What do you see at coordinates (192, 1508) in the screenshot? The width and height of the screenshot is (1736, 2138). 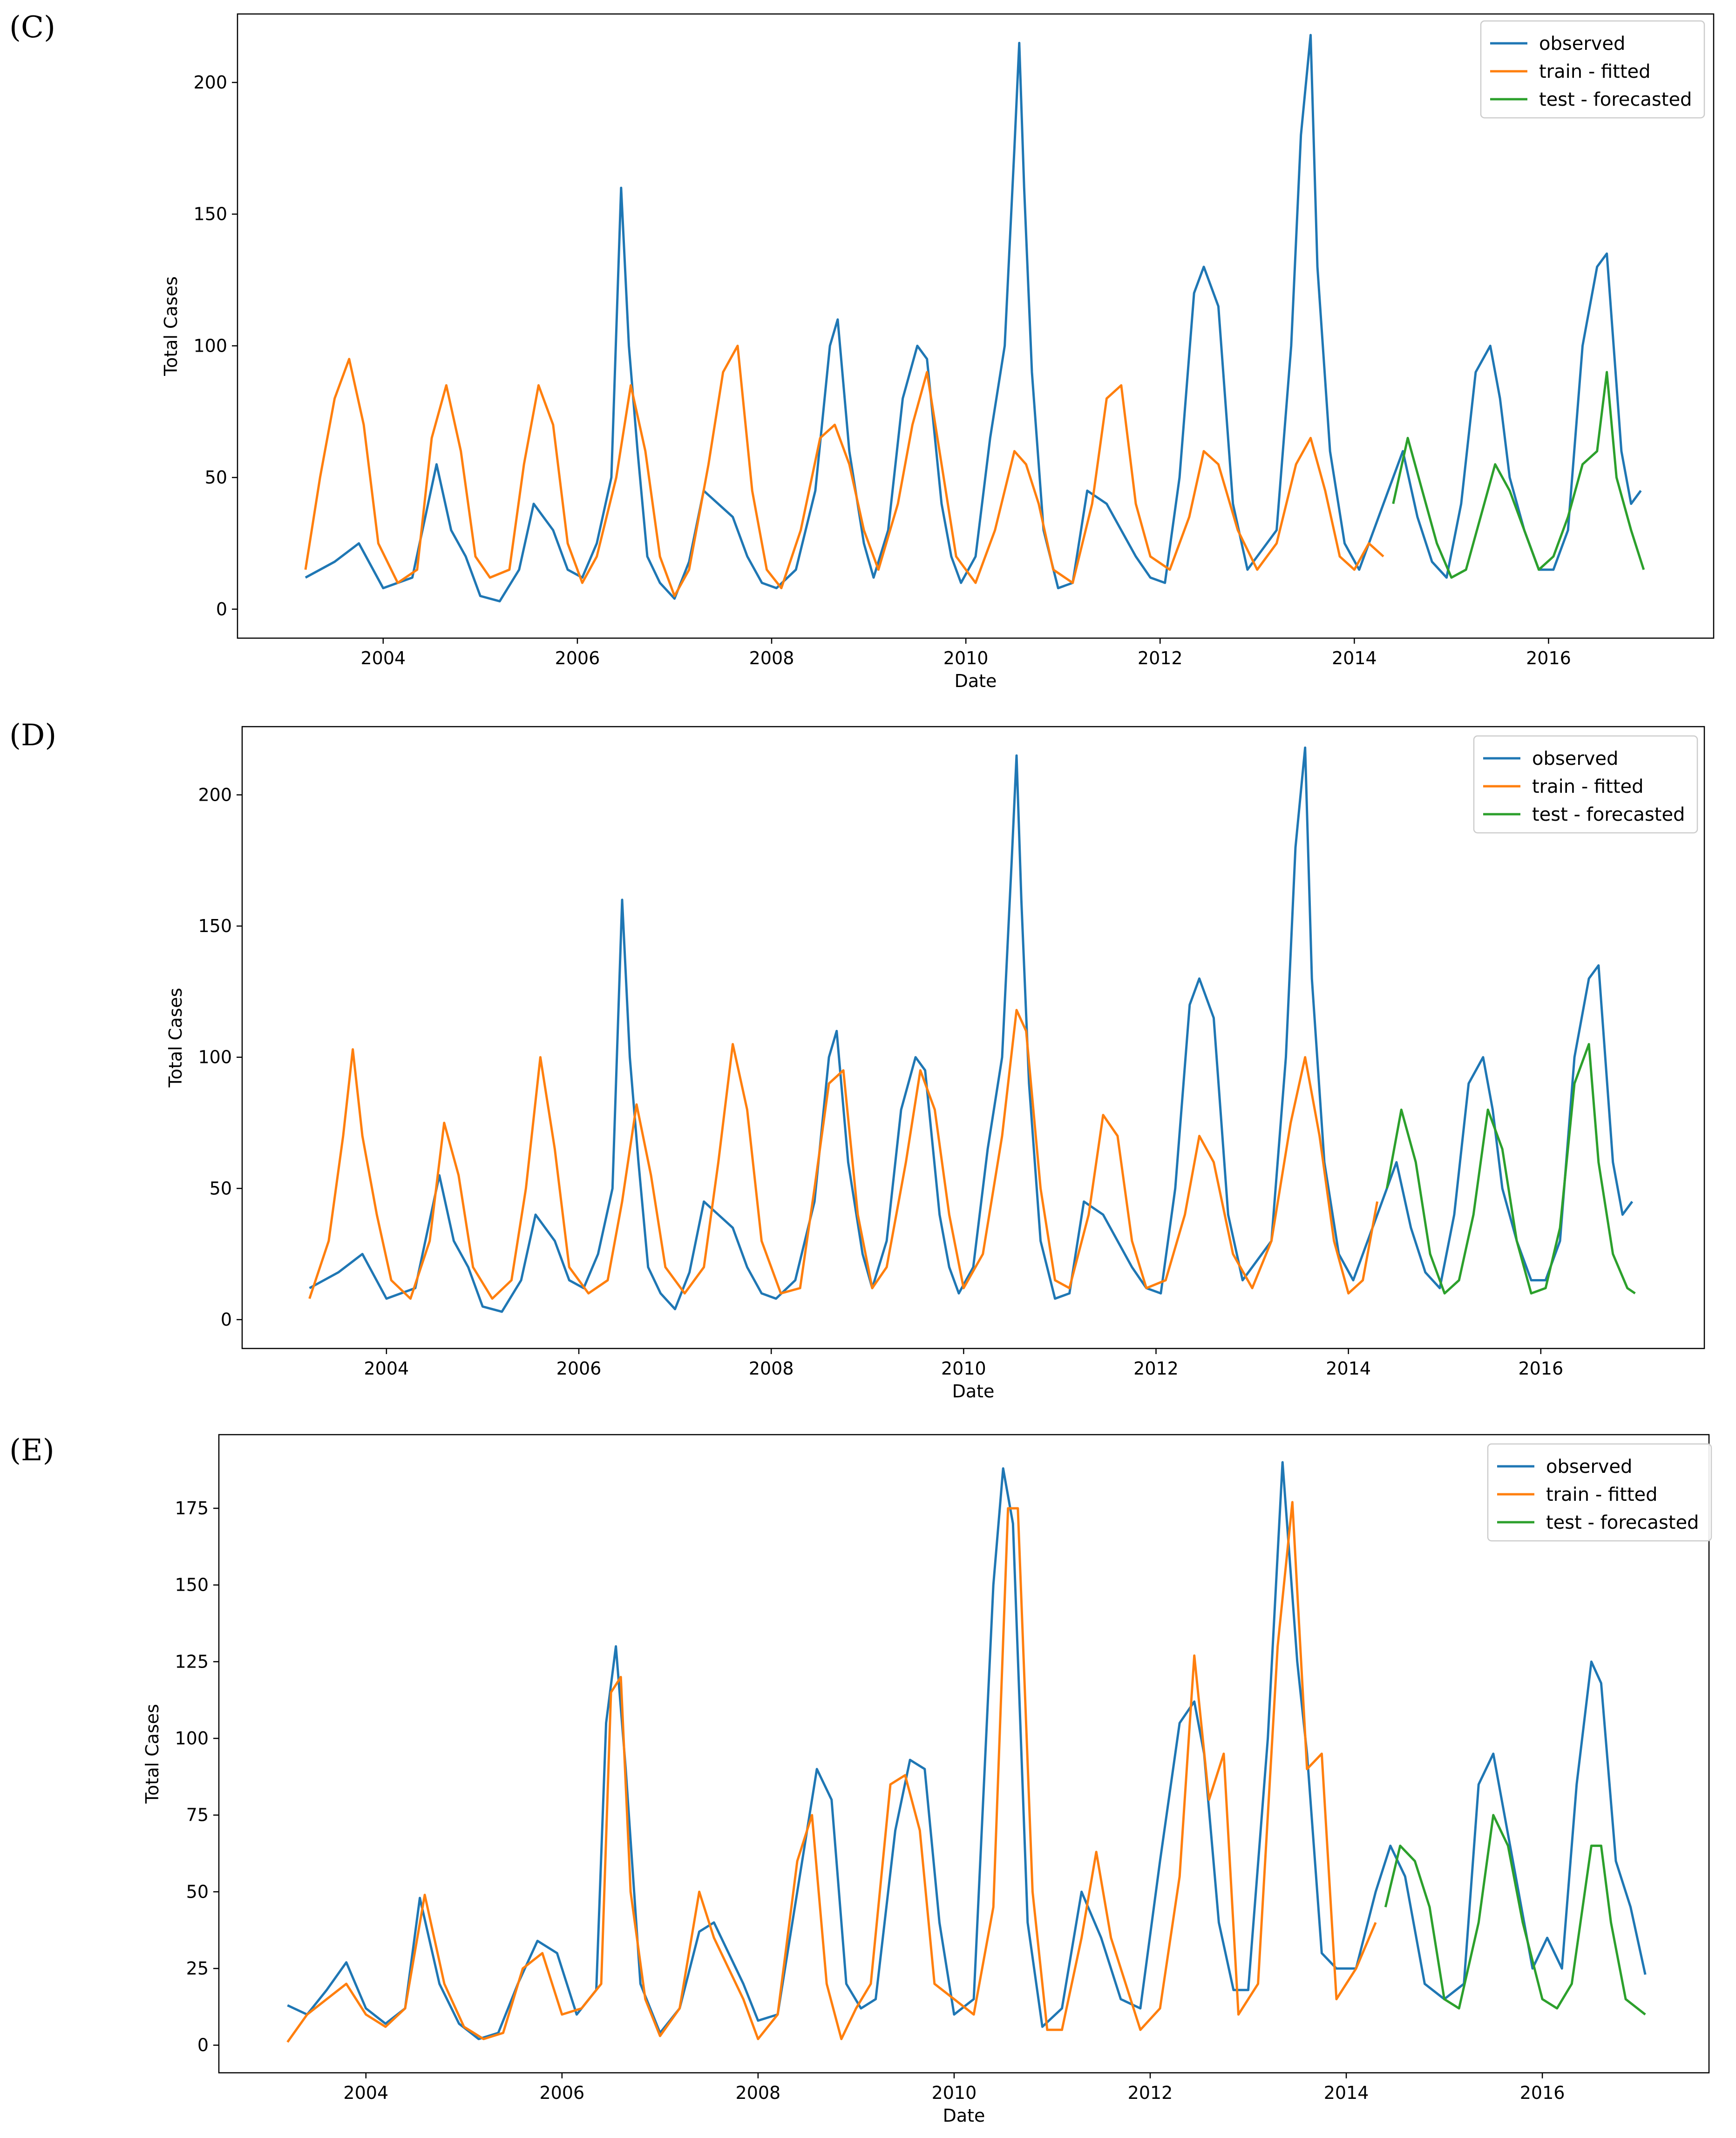 I see `y-tick-label: 175` at bounding box center [192, 1508].